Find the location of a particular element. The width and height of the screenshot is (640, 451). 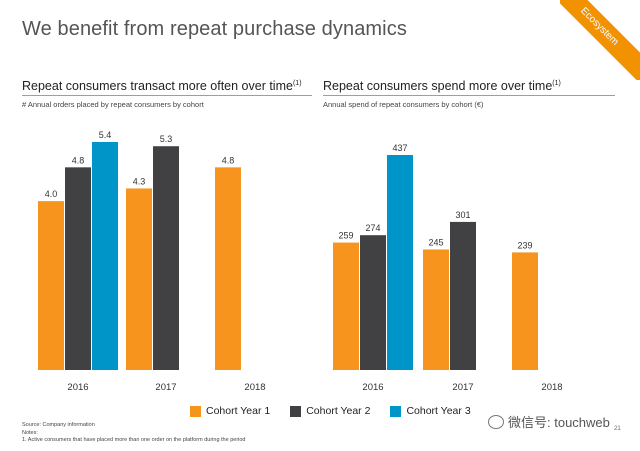

wechat-watermark: 微信号: touchweb is located at coordinates (549, 421).